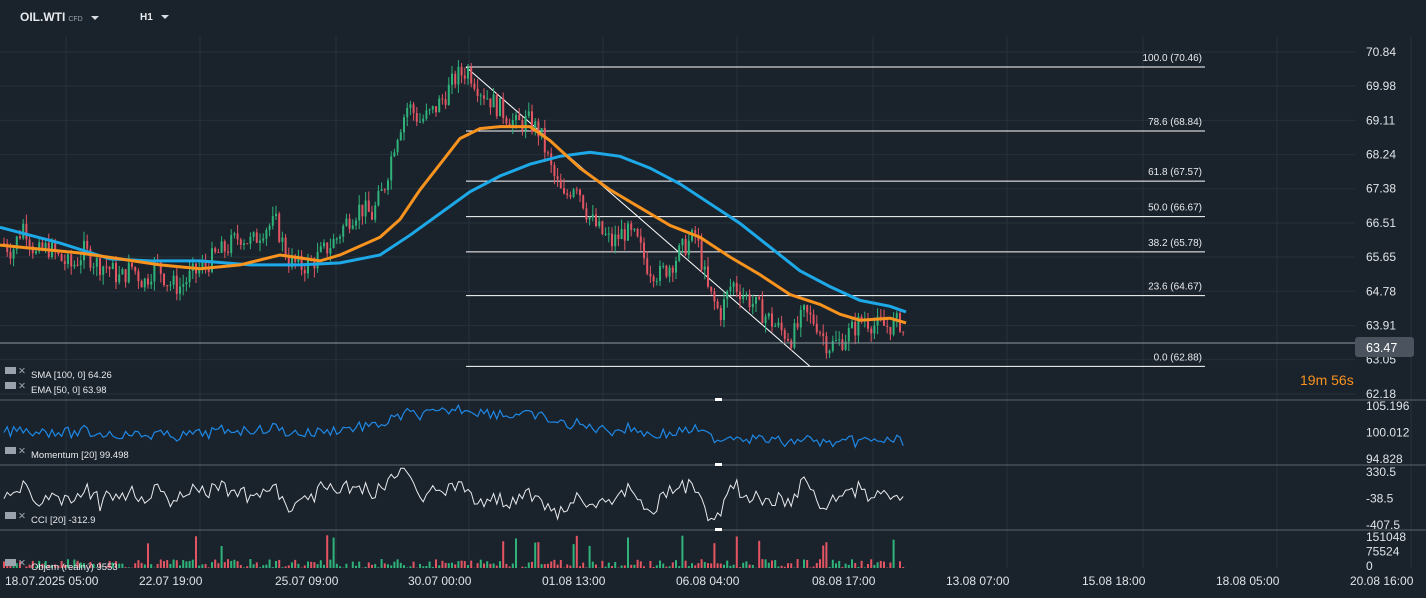  Describe the element at coordinates (844, 581) in the screenshot. I see `time-tick-label: 08.08 17:00` at that location.